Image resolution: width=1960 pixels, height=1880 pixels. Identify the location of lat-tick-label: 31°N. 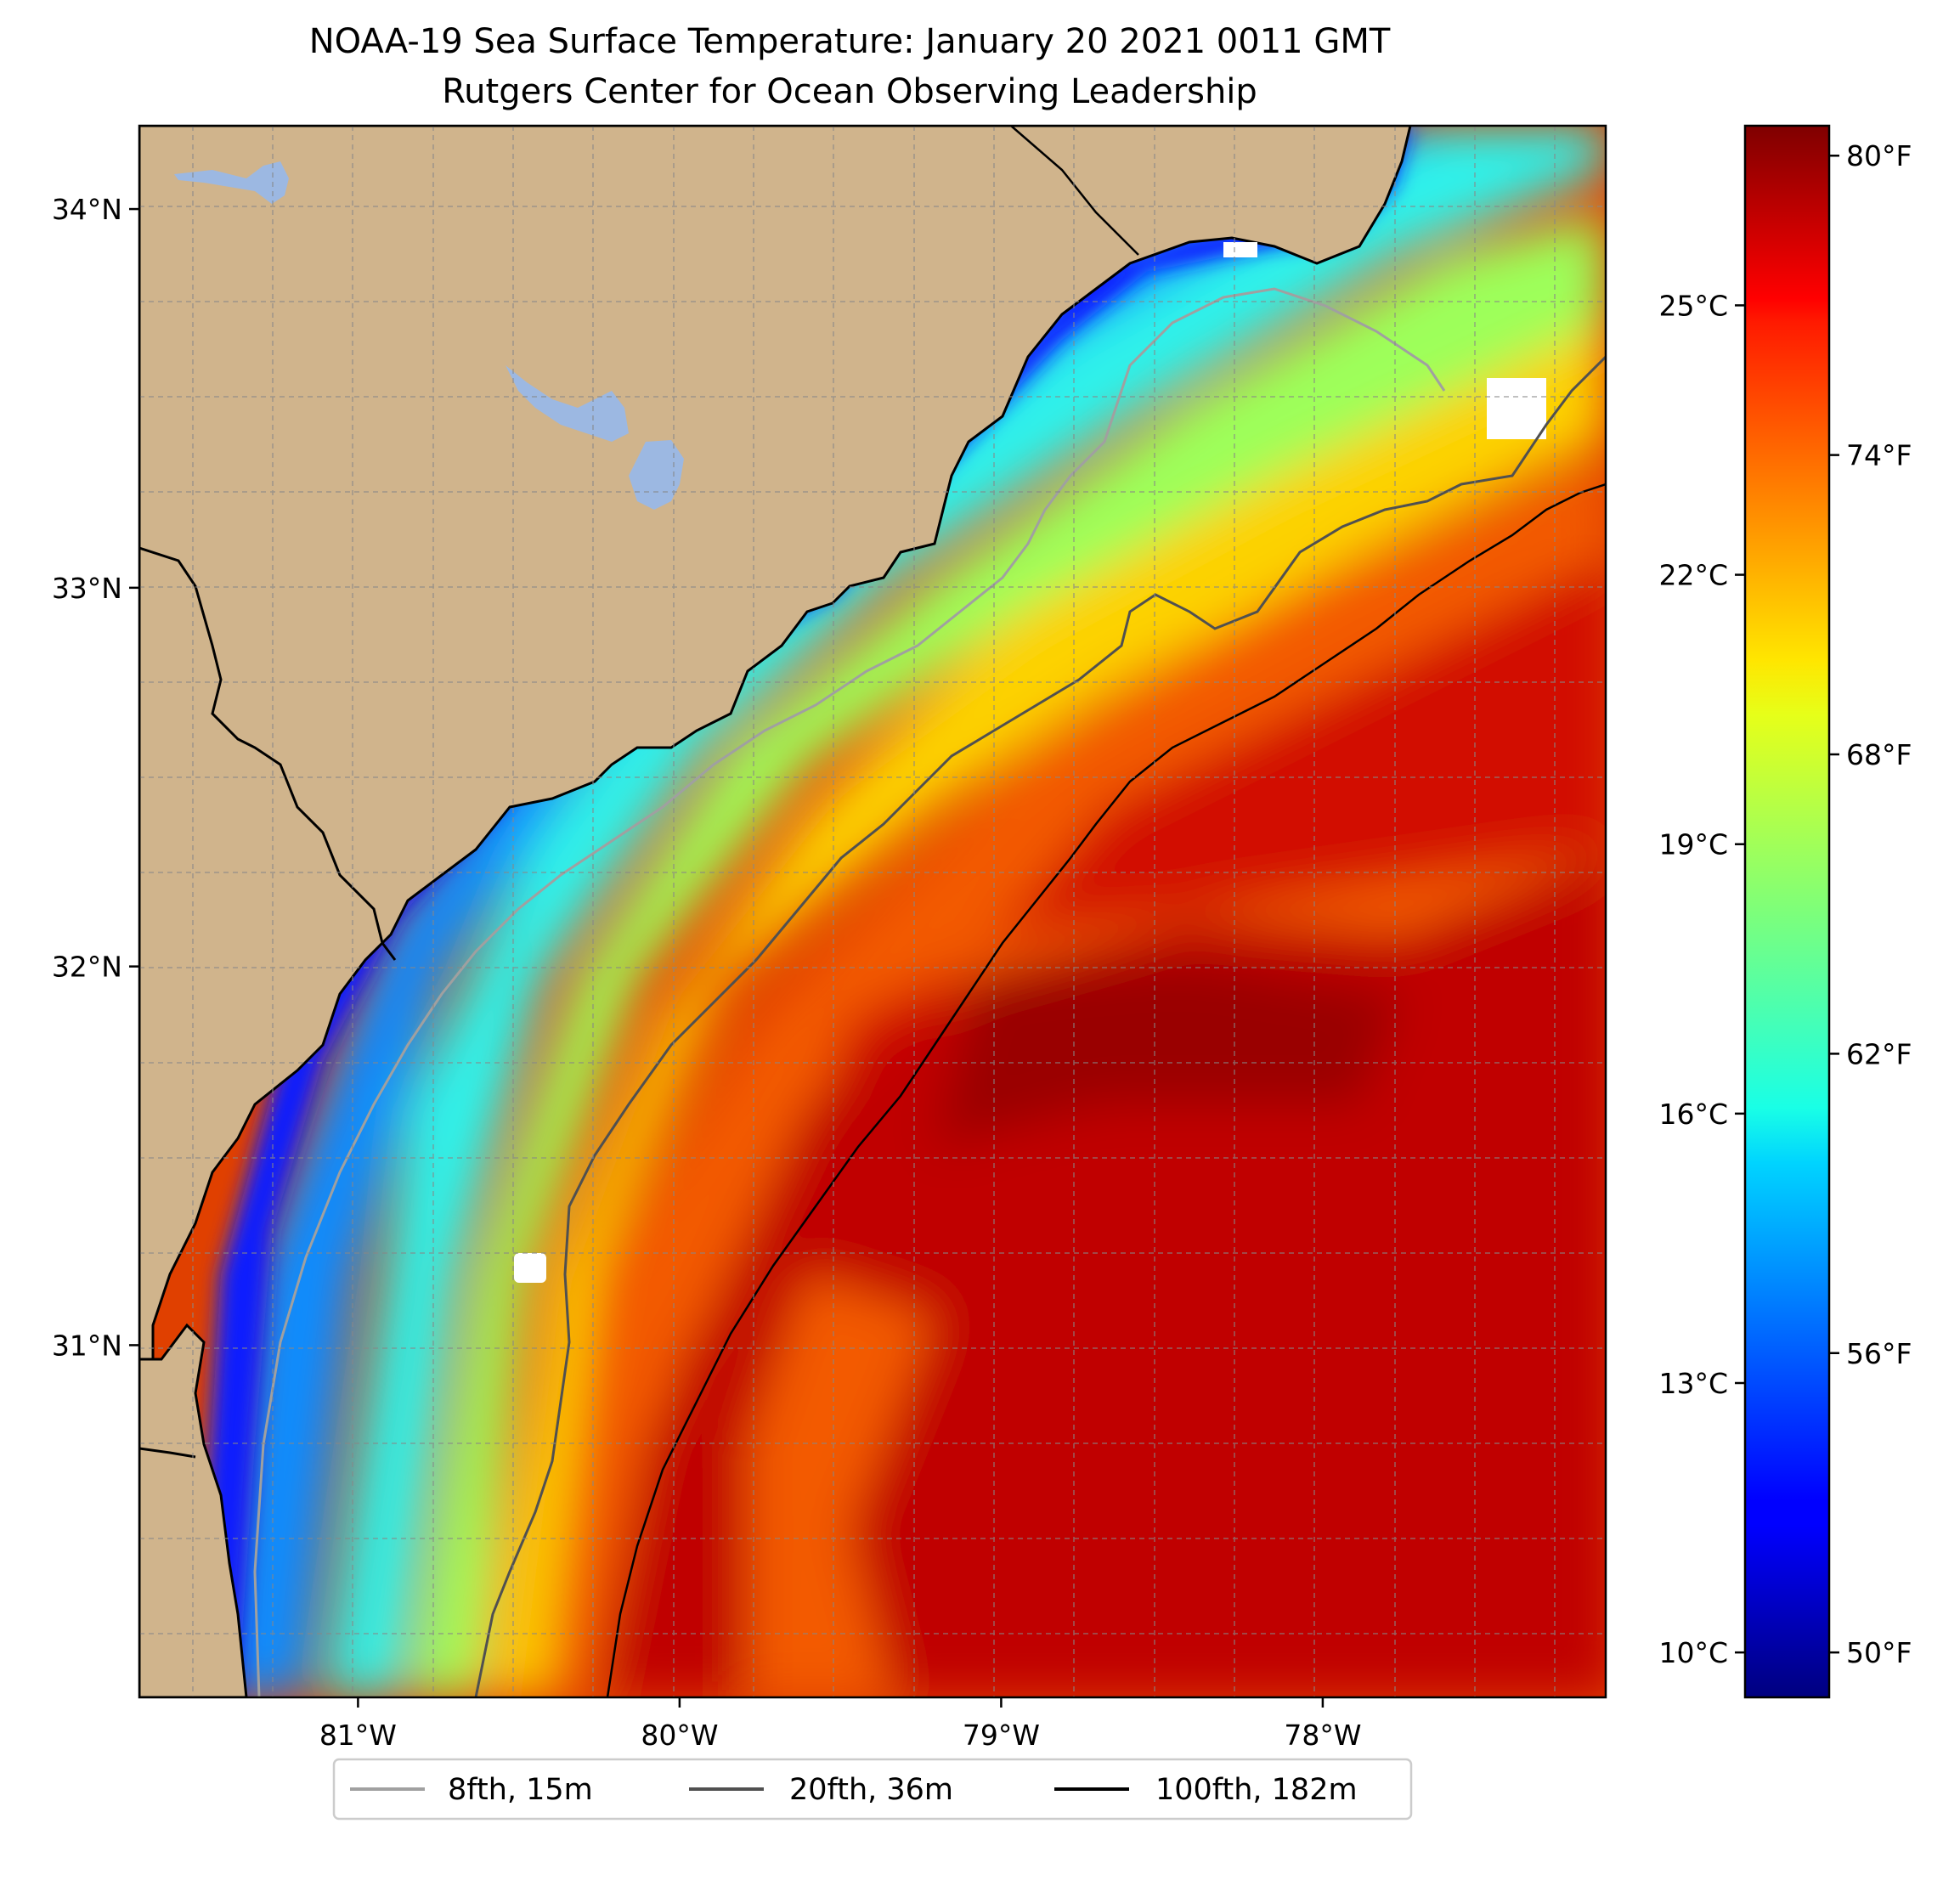
(87, 1345).